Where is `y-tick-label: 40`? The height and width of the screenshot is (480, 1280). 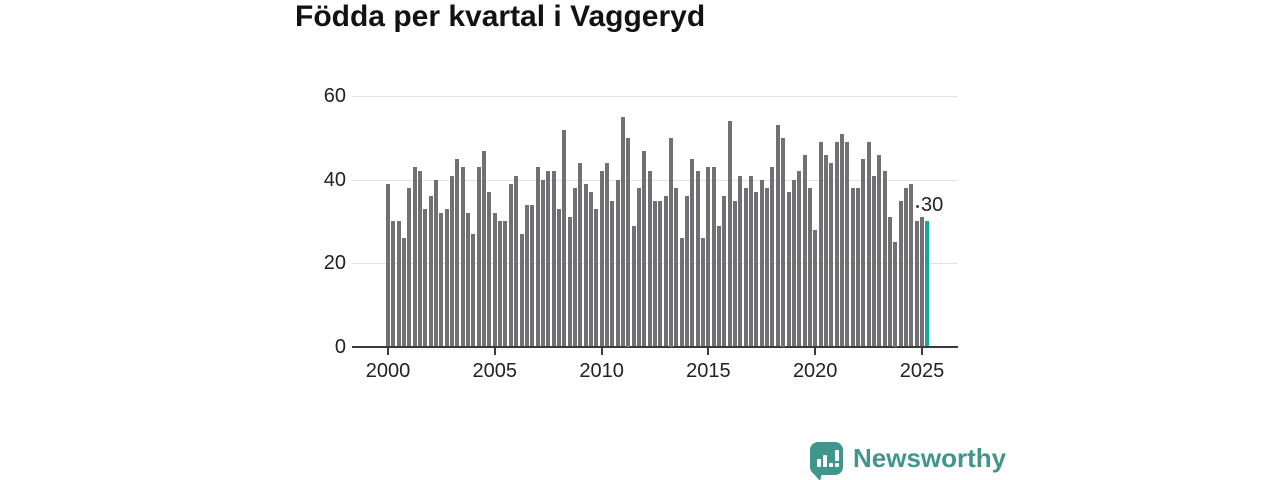 y-tick-label: 40 is located at coordinates (334, 179).